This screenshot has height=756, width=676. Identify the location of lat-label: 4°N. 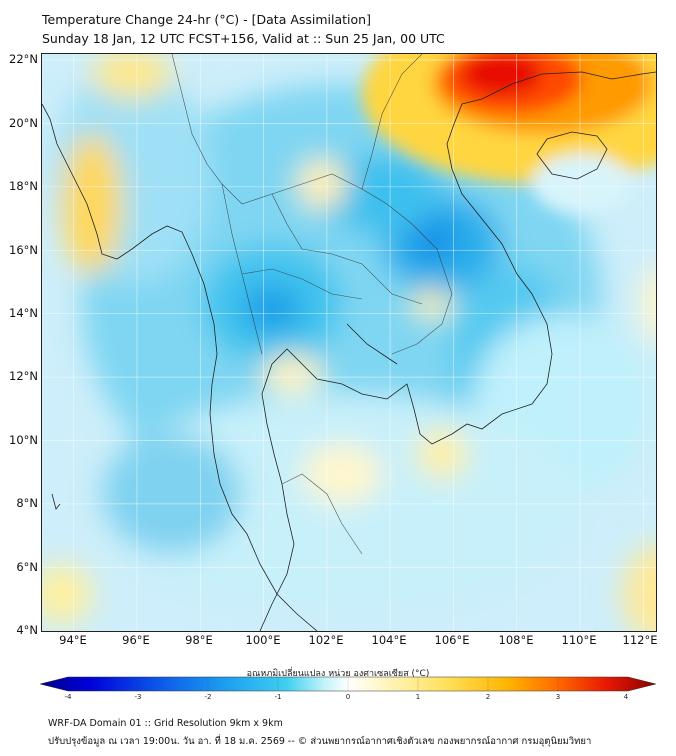
(27, 630).